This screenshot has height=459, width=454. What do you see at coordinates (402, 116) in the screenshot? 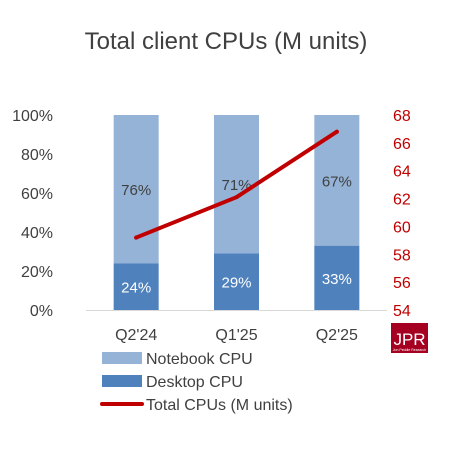
I see `y-right-tick-label: 68` at bounding box center [402, 116].